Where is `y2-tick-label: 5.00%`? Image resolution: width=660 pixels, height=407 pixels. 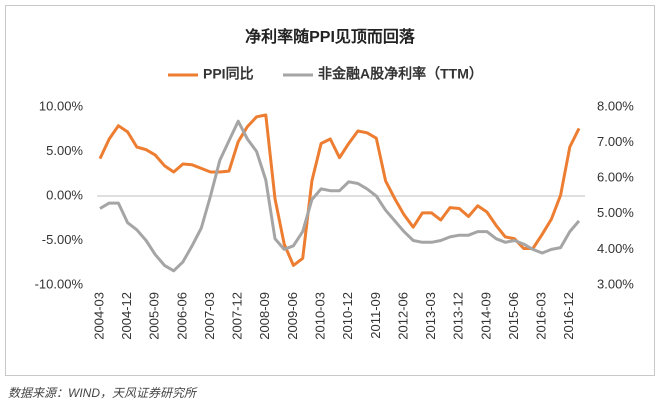 y2-tick-label: 5.00% is located at coordinates (615, 212).